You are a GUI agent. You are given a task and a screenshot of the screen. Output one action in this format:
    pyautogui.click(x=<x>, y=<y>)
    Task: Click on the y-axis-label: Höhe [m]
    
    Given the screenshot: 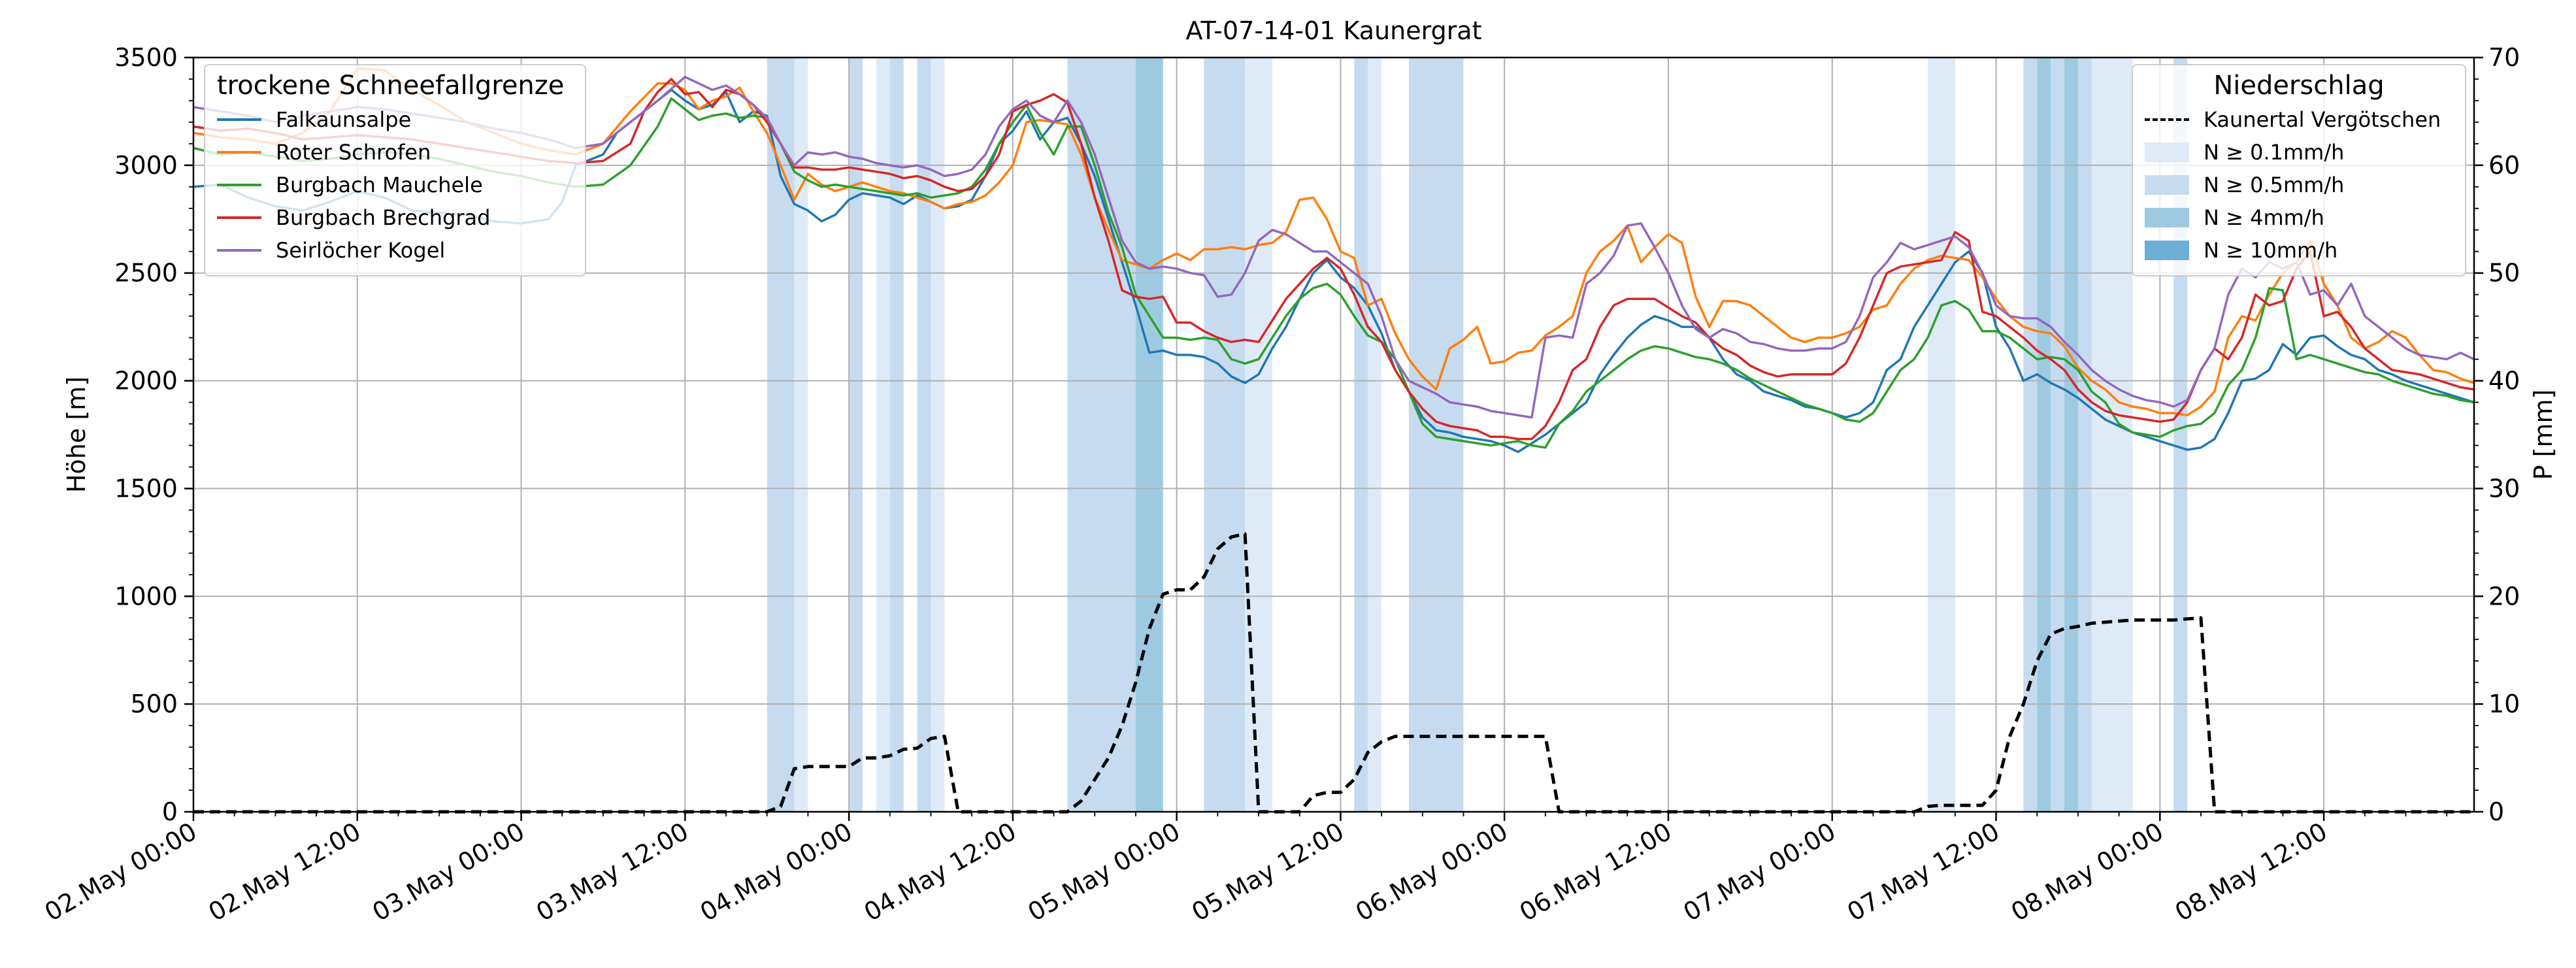 What is the action you would take?
    pyautogui.click(x=76, y=434)
    